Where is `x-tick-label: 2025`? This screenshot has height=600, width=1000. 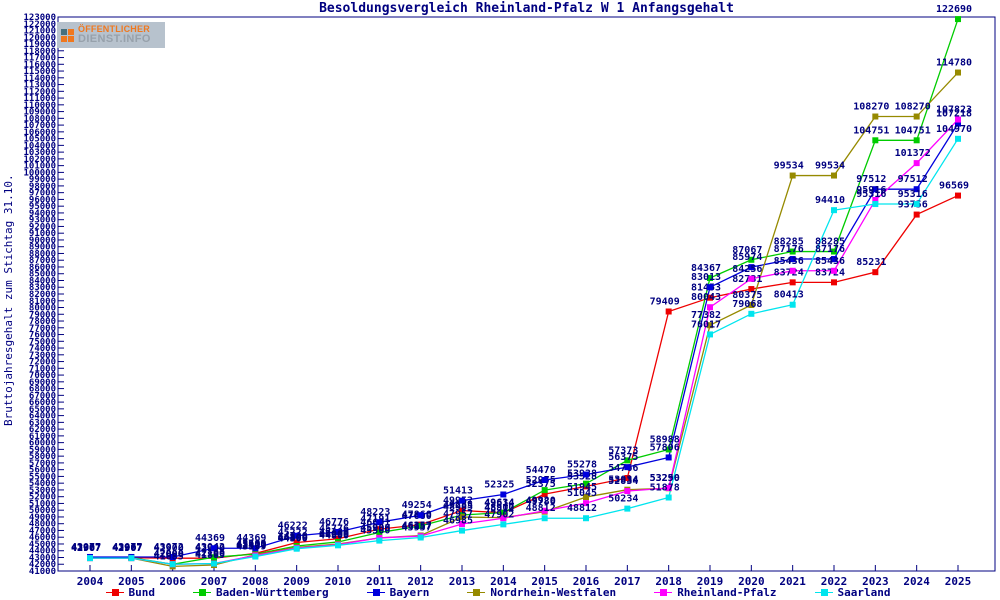 x-tick-label: 2025 is located at coordinates (958, 581).